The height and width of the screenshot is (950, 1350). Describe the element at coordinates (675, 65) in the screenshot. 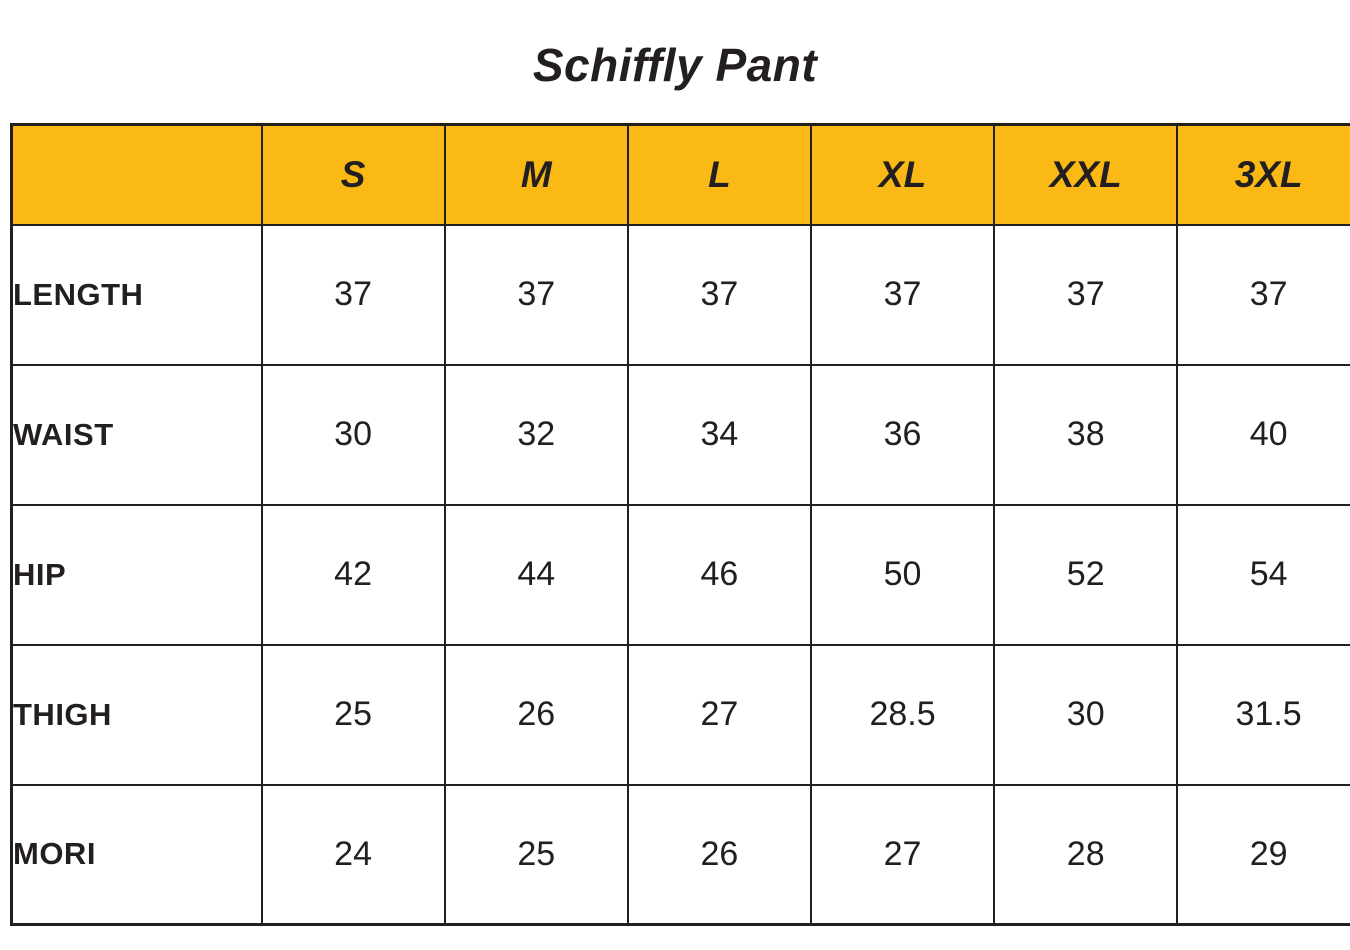

I see `page-title: Schiffly Pant` at that location.